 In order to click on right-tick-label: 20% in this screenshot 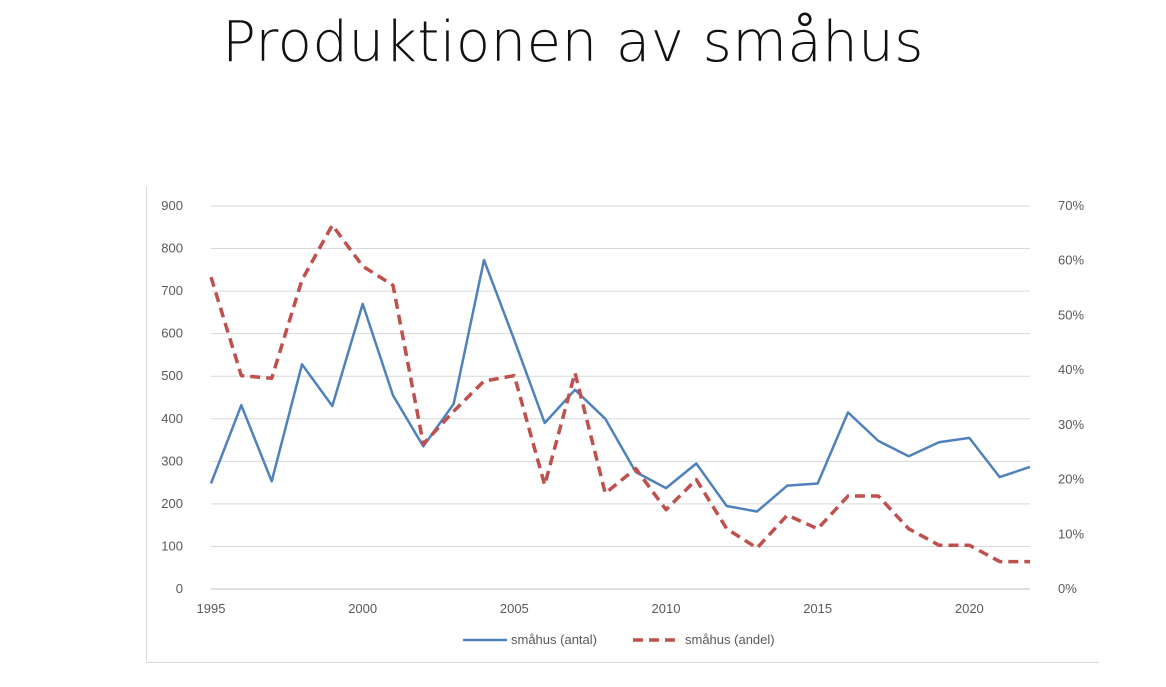, I will do `click(1071, 479)`.